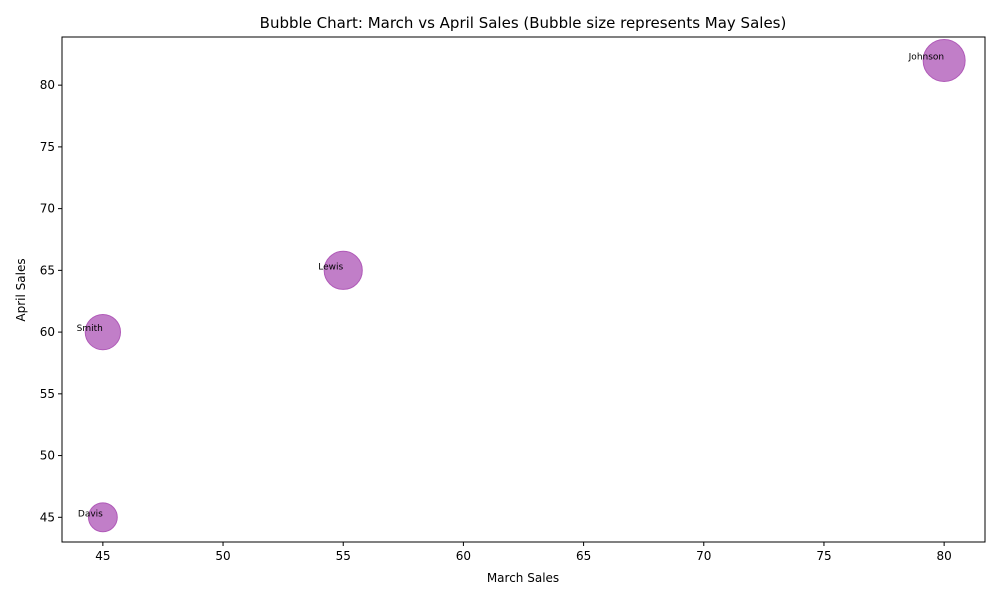 This screenshot has height=600, width=1000. What do you see at coordinates (523, 578) in the screenshot?
I see `x-axis-label: March Sales` at bounding box center [523, 578].